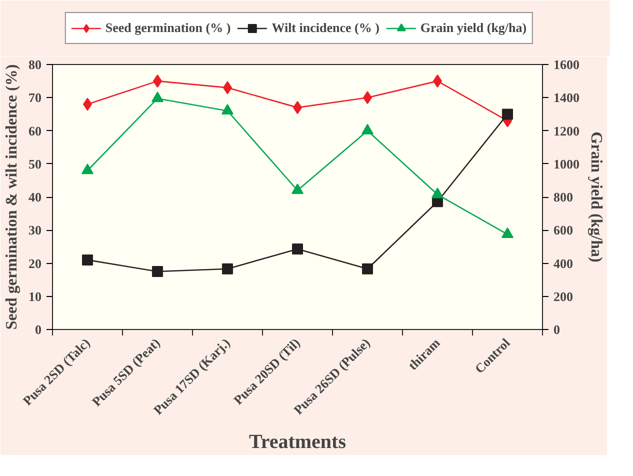 The width and height of the screenshot is (633, 476). Describe the element at coordinates (35, 64) in the screenshot. I see `y-tick-label: 80` at that location.